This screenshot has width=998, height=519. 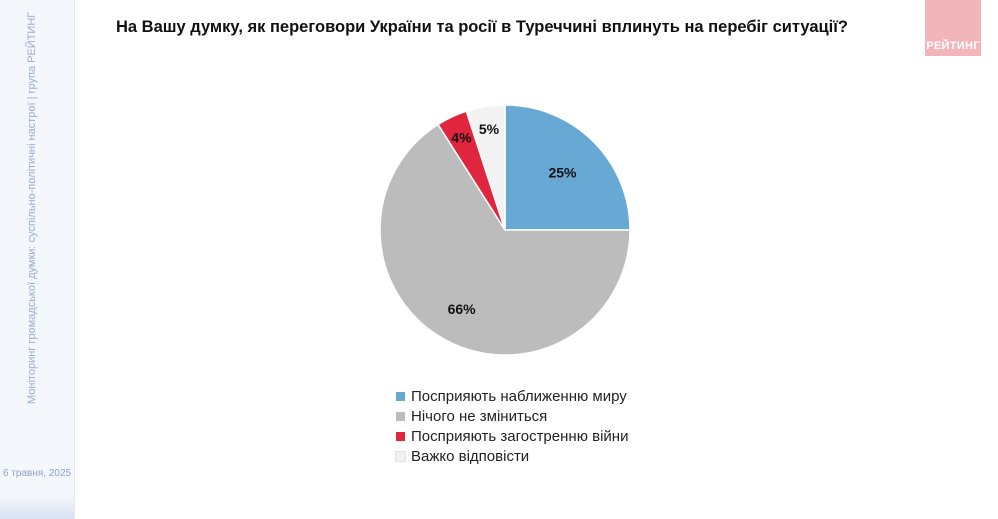 What do you see at coordinates (479, 416) in the screenshot?
I see `legend-label: Нічого не зміниться` at bounding box center [479, 416].